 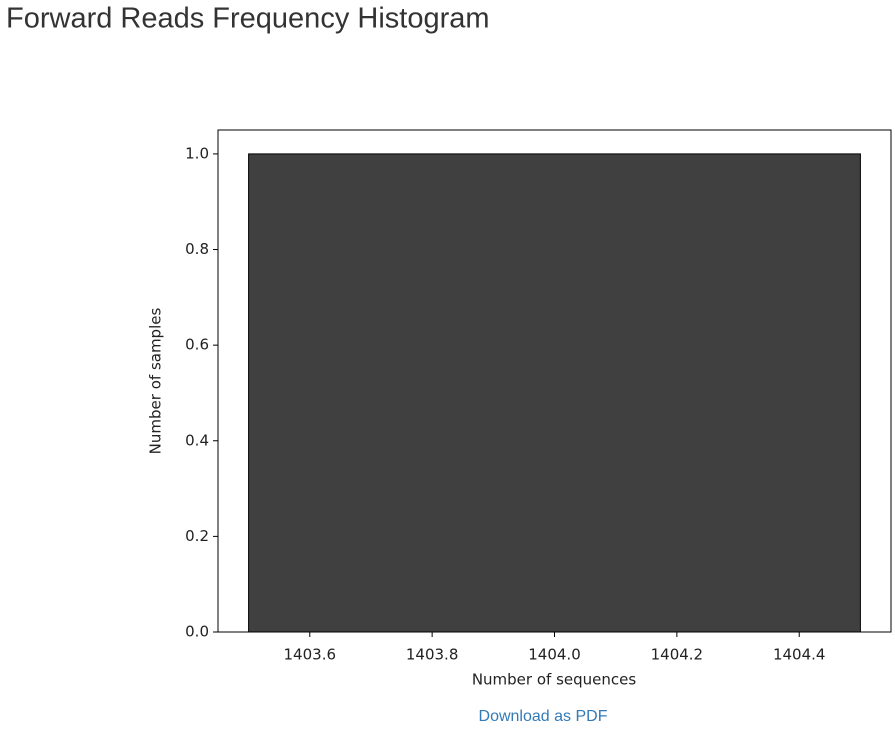 I want to click on x-tick-label: 1404.2, so click(x=677, y=655).